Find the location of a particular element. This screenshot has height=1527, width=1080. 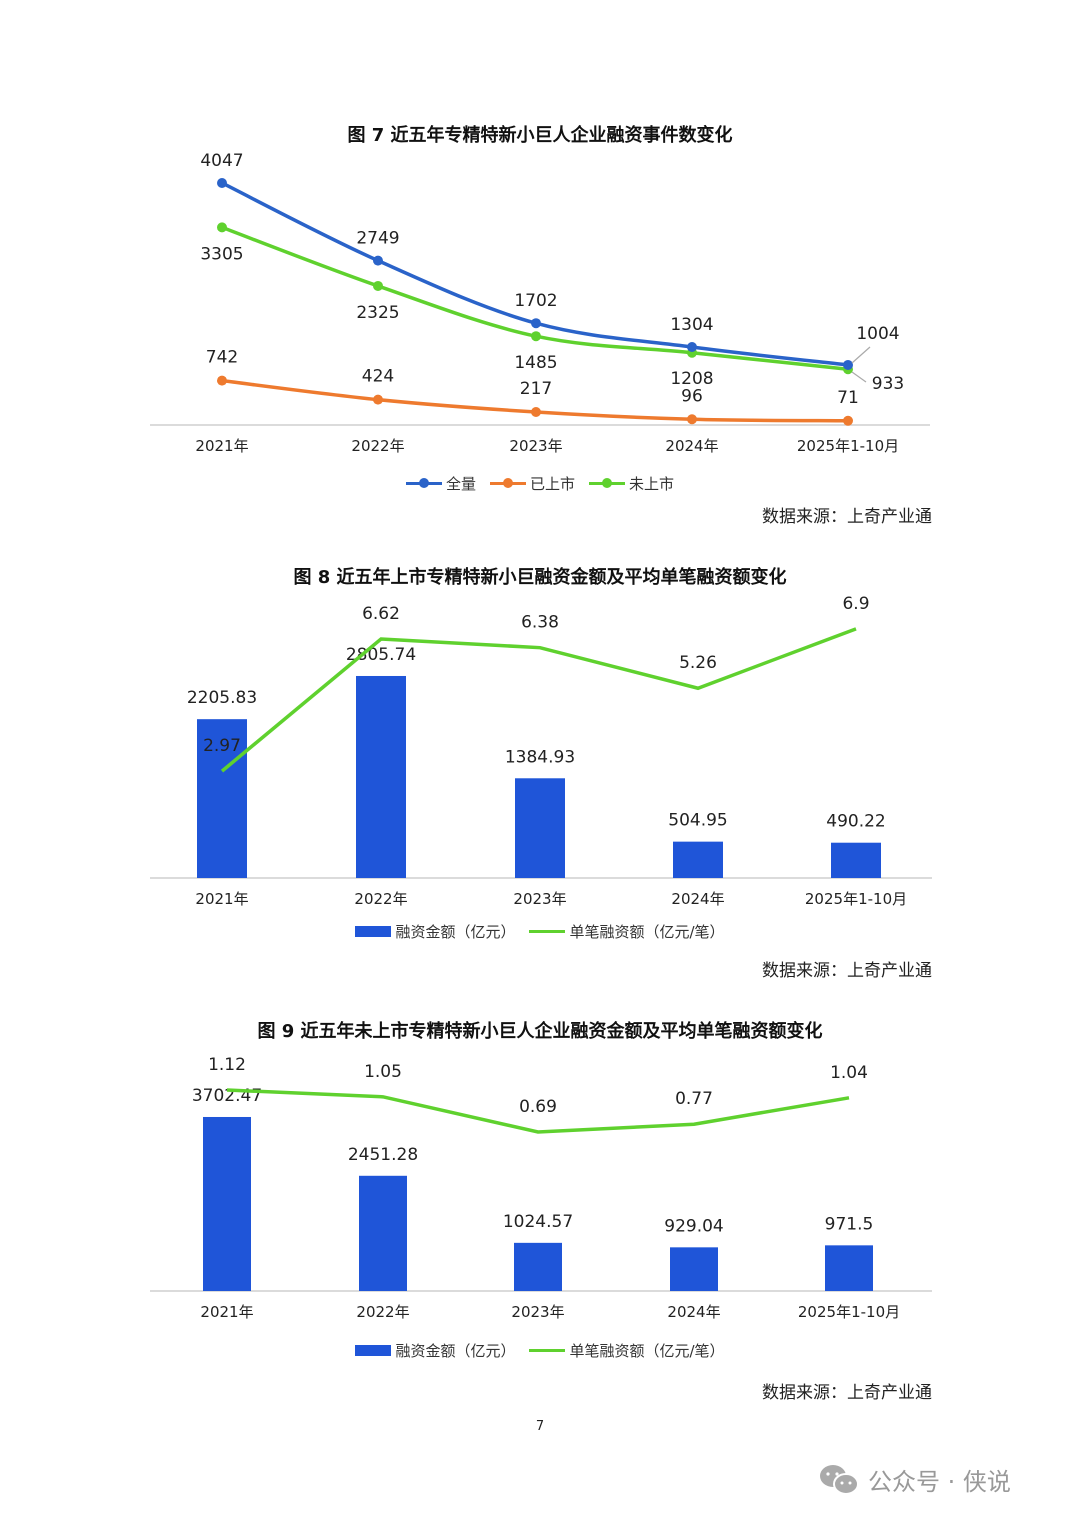

line-value-label: 6.38 is located at coordinates (540, 623).